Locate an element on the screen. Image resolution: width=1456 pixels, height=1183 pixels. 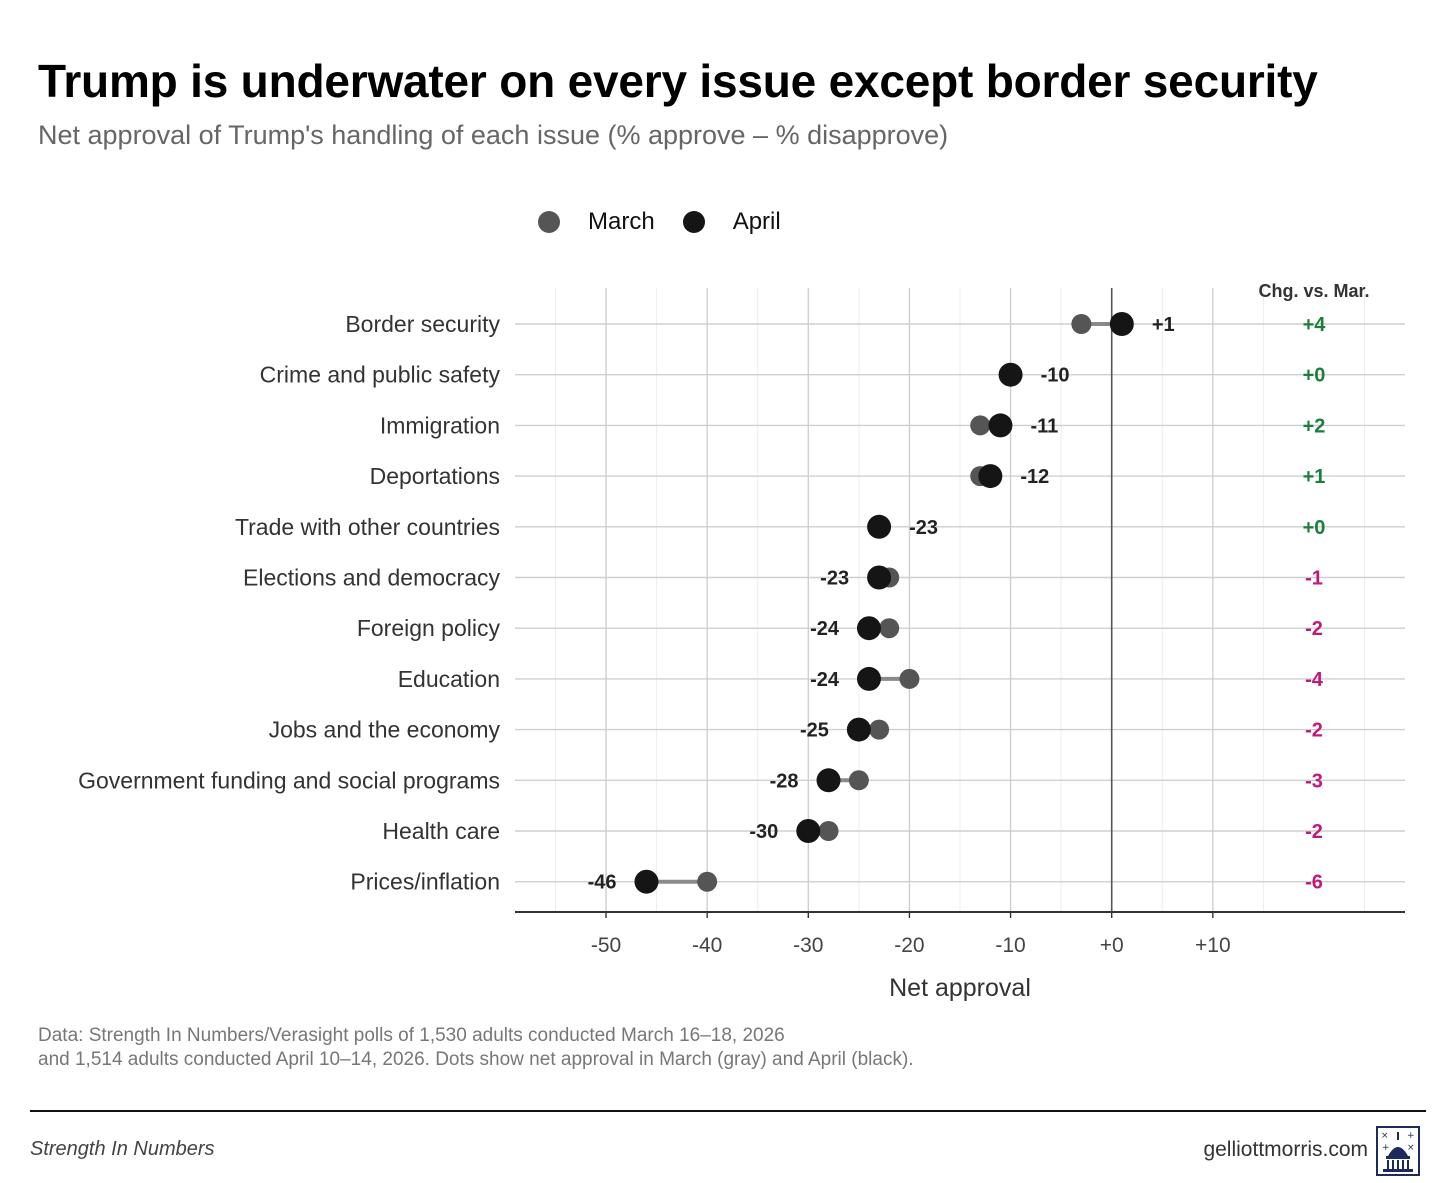
site-url: gelliottmorris.com is located at coordinates (1285, 1149).